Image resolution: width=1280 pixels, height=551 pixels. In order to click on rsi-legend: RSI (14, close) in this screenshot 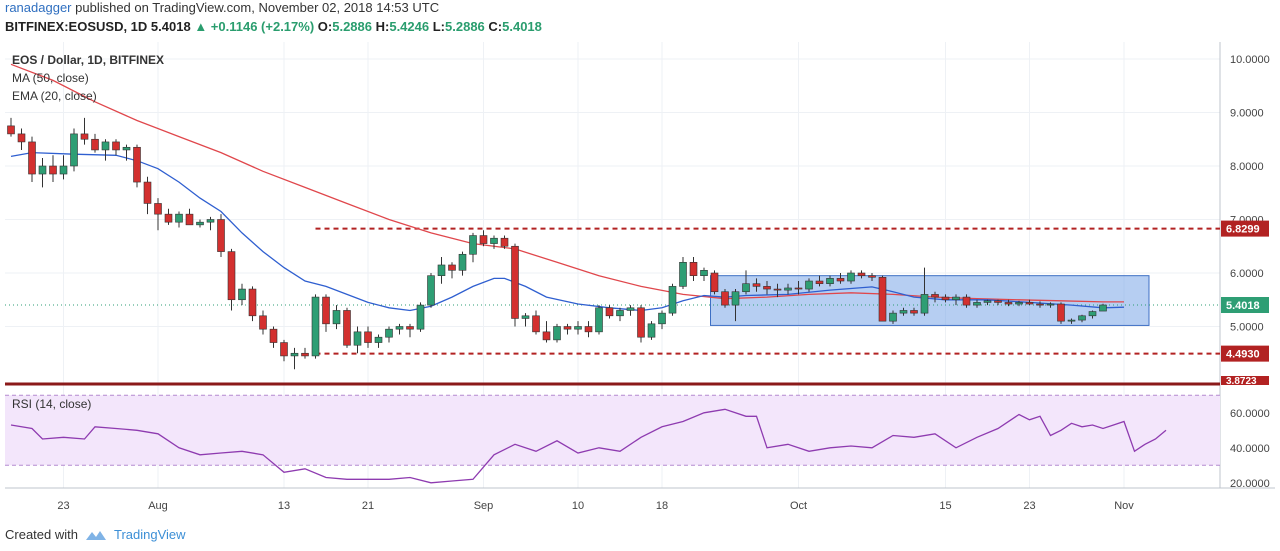, I will do `click(51, 404)`.